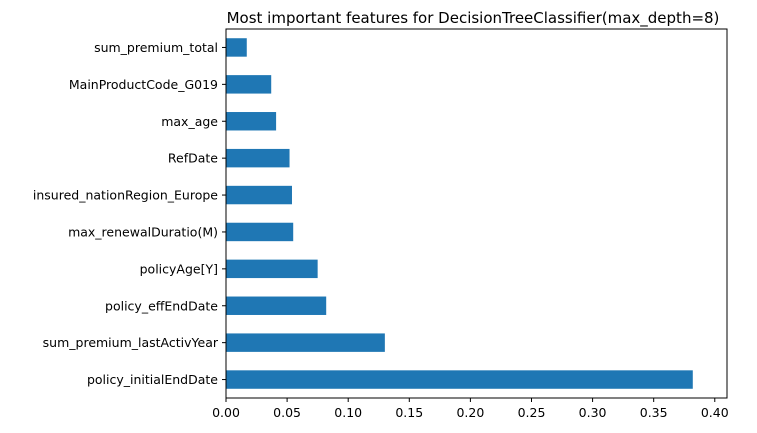 Image resolution: width=757 pixels, height=433 pixels. Describe the element at coordinates (260, 232) in the screenshot. I see `bar-max_renewalDuratio(M)` at that location.